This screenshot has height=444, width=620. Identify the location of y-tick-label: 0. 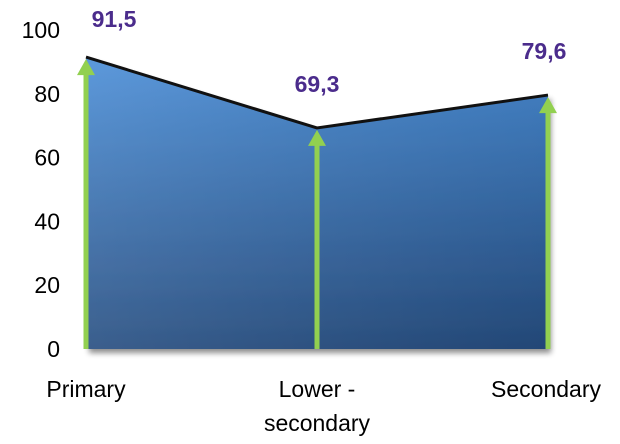
(53, 349).